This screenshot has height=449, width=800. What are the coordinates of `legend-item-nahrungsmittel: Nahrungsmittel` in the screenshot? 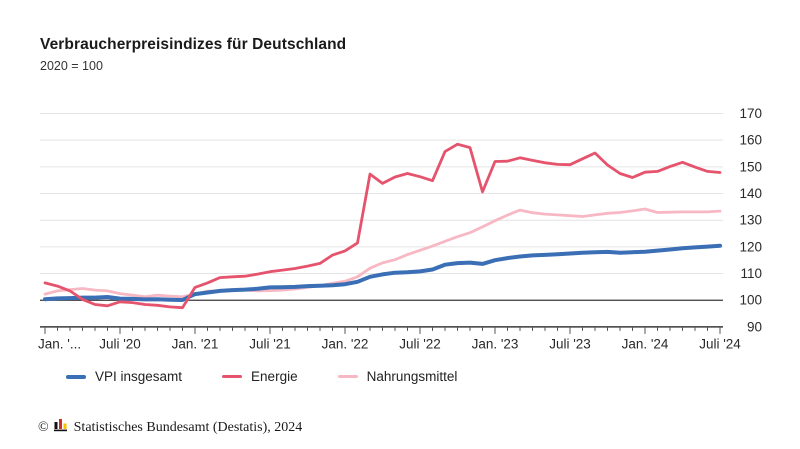 It's located at (397, 376).